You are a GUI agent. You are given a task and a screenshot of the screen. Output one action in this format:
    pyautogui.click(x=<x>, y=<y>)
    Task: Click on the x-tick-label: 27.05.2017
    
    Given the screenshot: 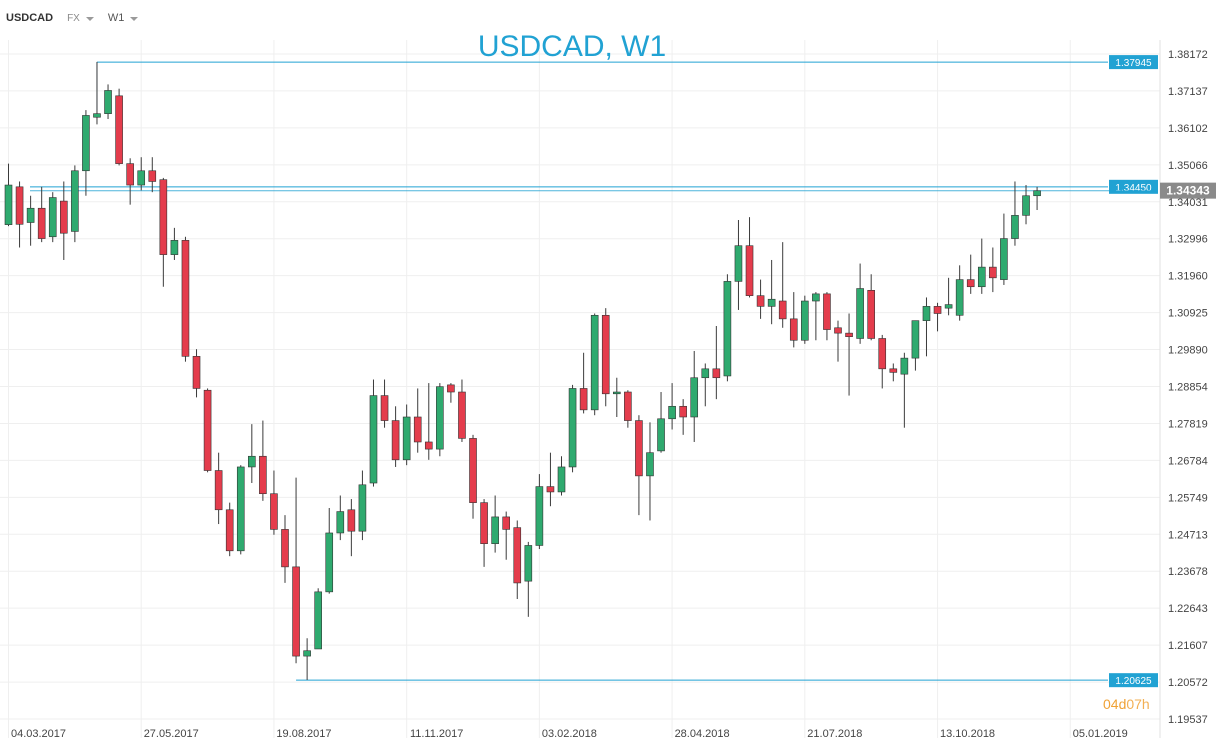 What is the action you would take?
    pyautogui.click(x=171, y=734)
    